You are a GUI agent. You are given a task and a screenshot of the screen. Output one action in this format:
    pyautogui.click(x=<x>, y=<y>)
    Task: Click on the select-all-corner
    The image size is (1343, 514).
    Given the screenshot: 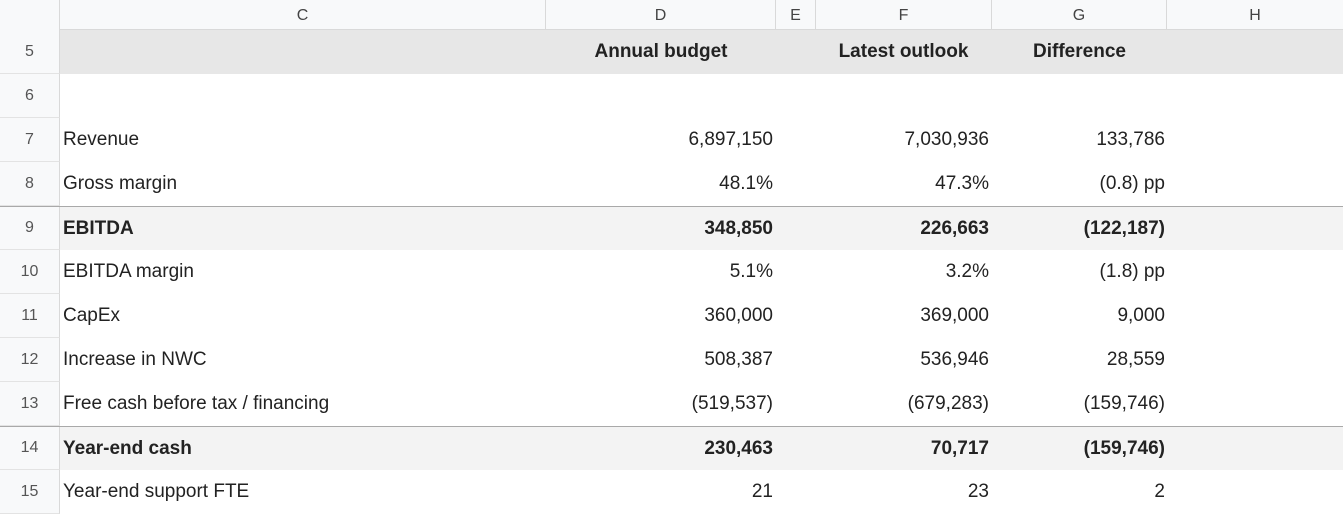 What is the action you would take?
    pyautogui.click(x=30, y=15)
    